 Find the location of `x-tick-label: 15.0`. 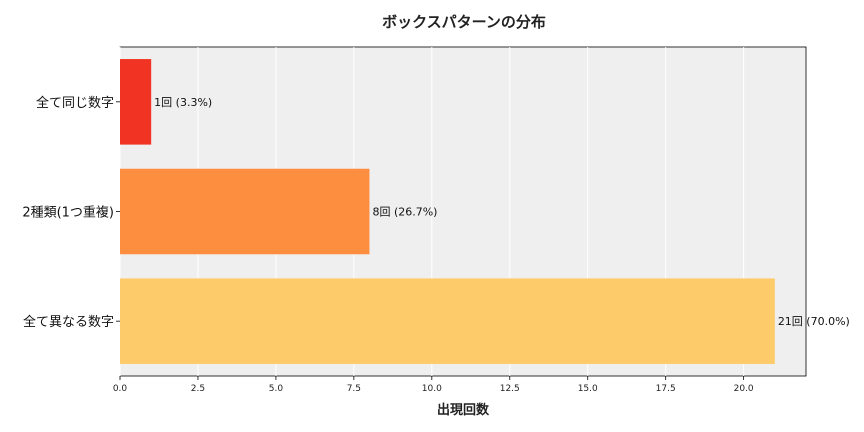

x-tick-label: 15.0 is located at coordinates (588, 389).